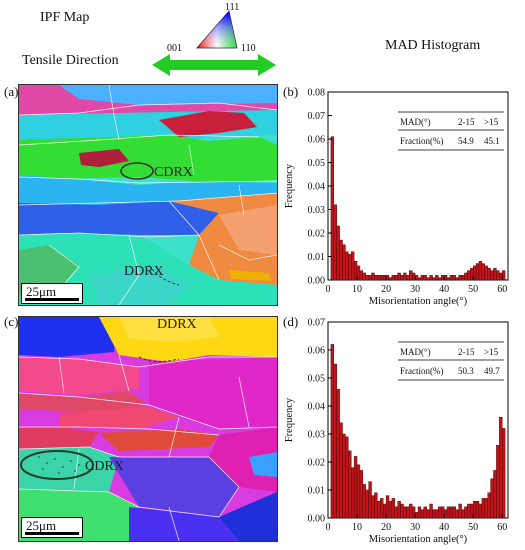  What do you see at coordinates (418, 539) in the screenshot?
I see `xlabel-d: Misorientation angle(°)` at bounding box center [418, 539].